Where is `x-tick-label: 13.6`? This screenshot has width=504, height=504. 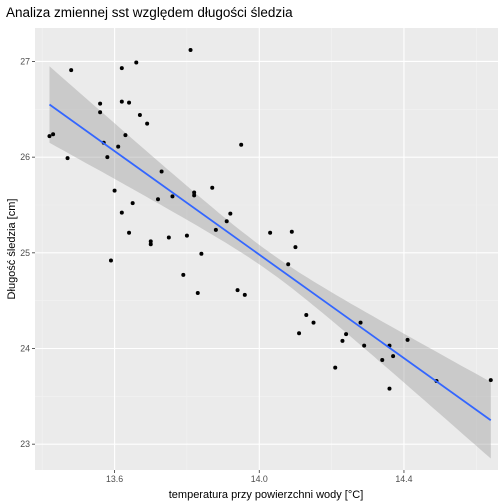
x-tick-label: 13.6 is located at coordinates (114, 479).